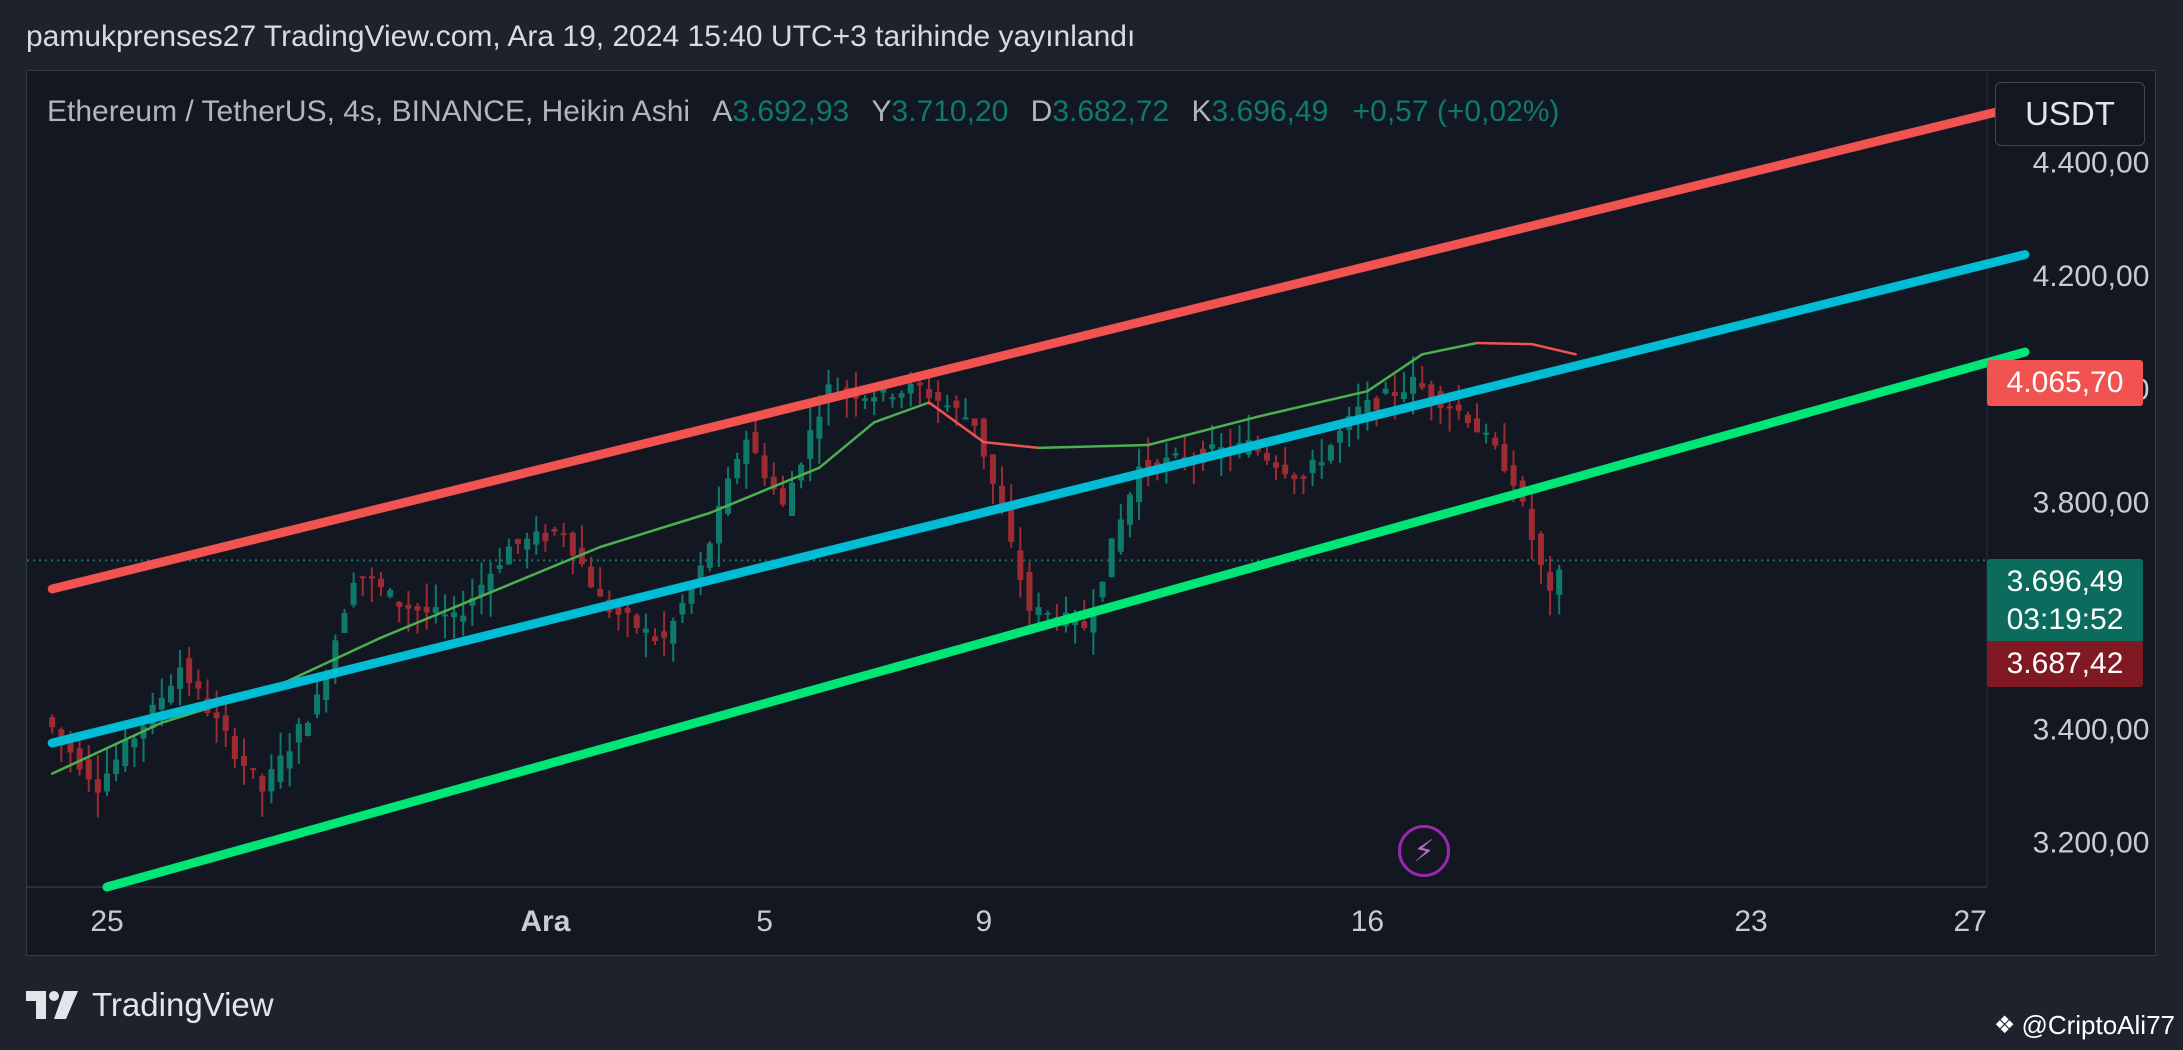 This screenshot has width=2183, height=1050. What do you see at coordinates (1456, 111) in the screenshot?
I see `change-value: +0,57 (+0,02%)` at bounding box center [1456, 111].